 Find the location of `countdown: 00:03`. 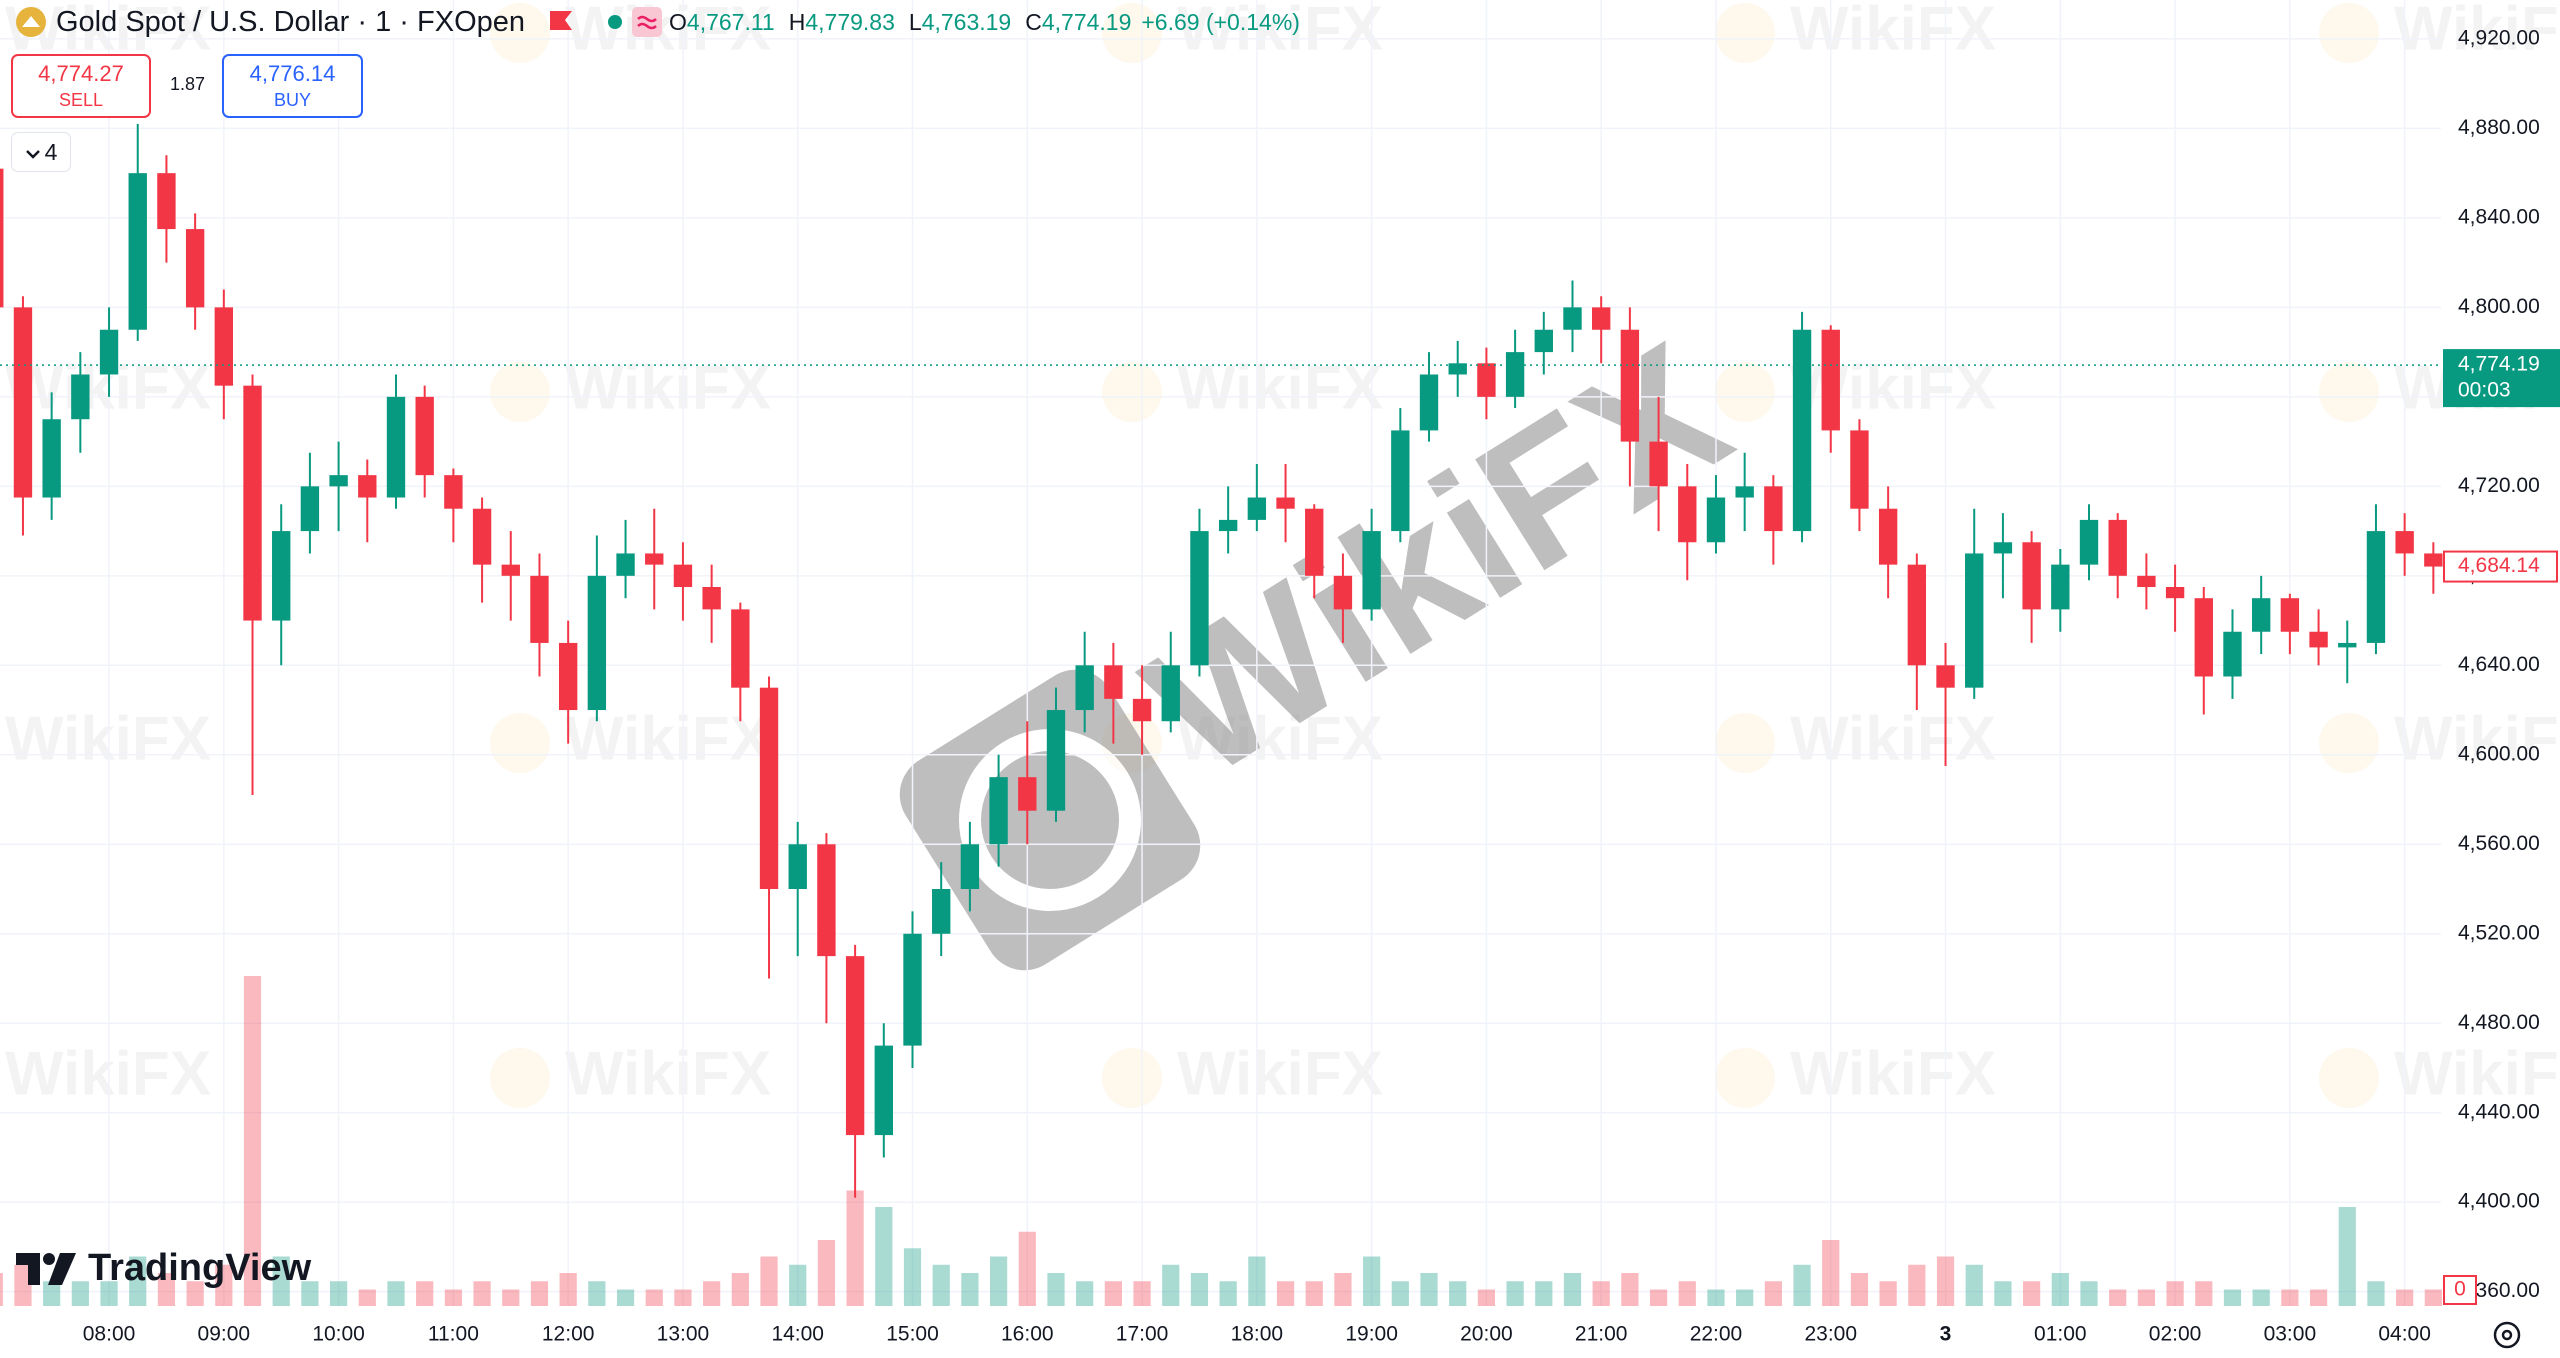

countdown: 00:03 is located at coordinates (2484, 390).